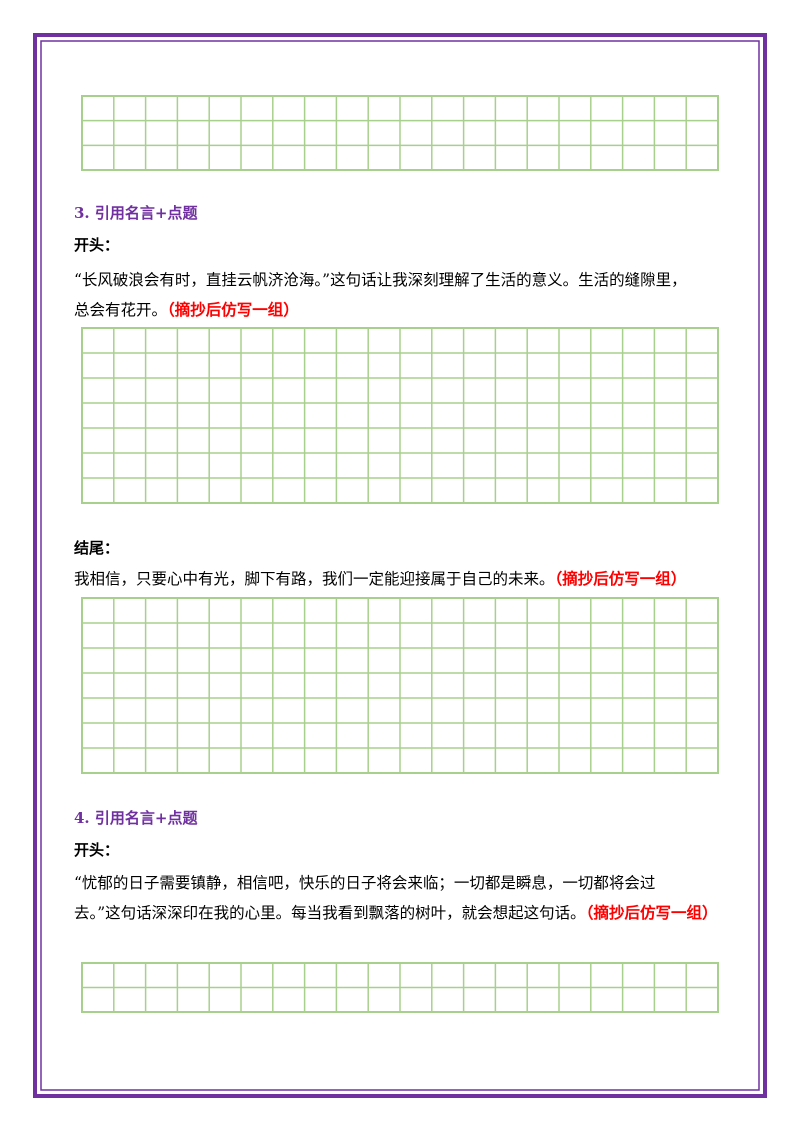 Image resolution: width=800 pixels, height=1132 pixels. I want to click on text-line: 去。”这句话深深印在我的心里。每当我看到飘落的树叶，就会想起这句话。, so click(330, 913).